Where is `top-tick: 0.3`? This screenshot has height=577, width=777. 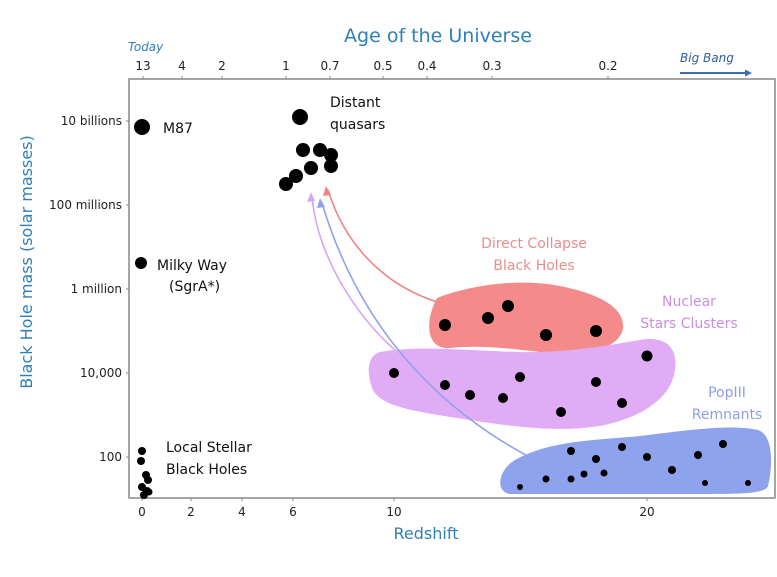
top-tick: 0.3 is located at coordinates (491, 66).